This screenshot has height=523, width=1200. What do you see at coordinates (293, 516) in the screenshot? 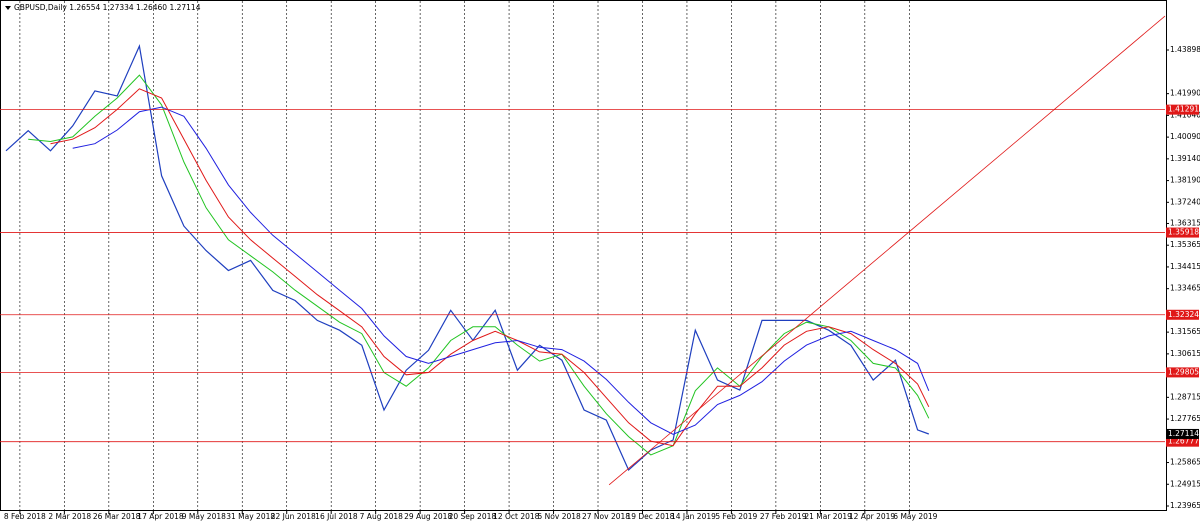
I see `x-tick-label: 22 Jun 2018` at bounding box center [293, 516].